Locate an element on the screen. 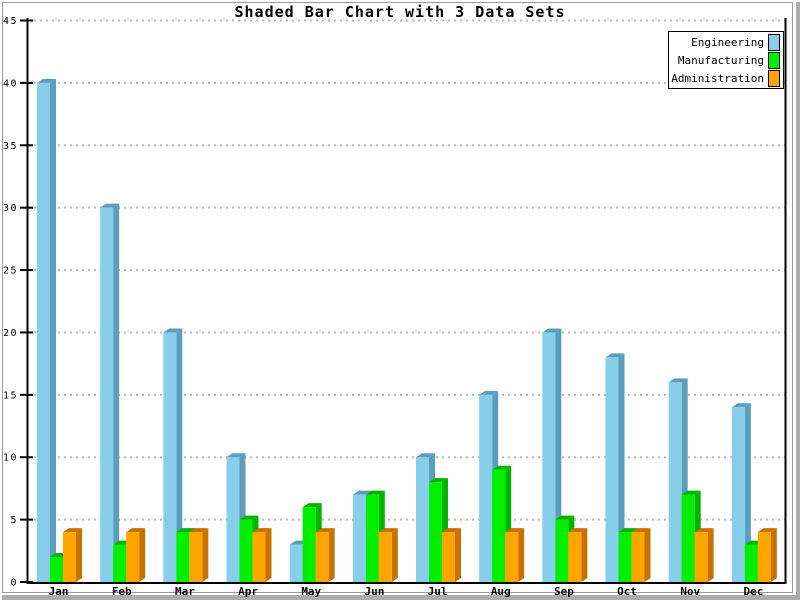  y-tick-label: 15 is located at coordinates (10, 395).